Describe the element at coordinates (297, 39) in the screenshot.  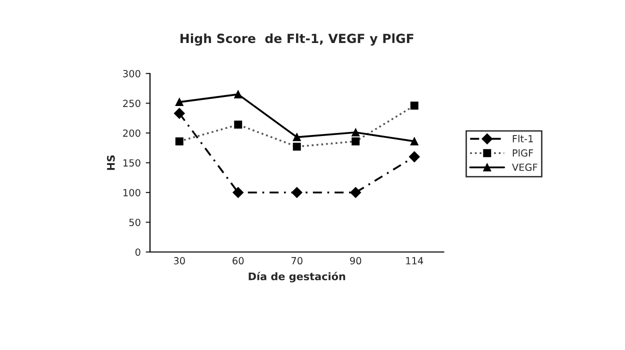
I see `chart-title: High Score de Flt-1, VEGF y PlGF` at that location.